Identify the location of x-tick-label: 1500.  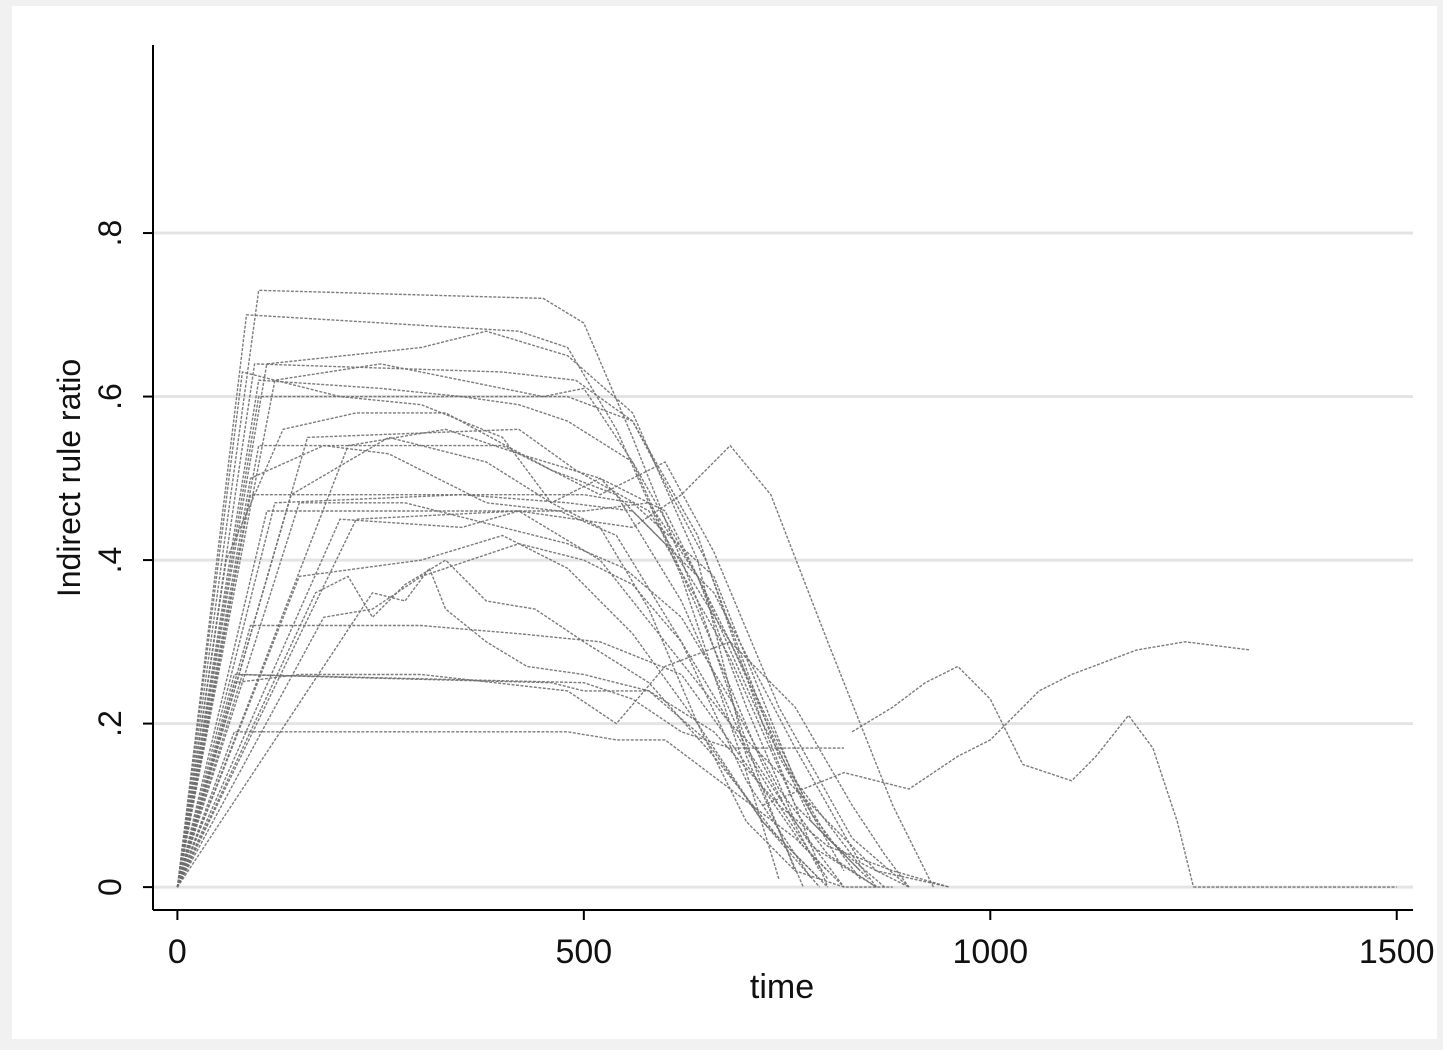
(1397, 952).